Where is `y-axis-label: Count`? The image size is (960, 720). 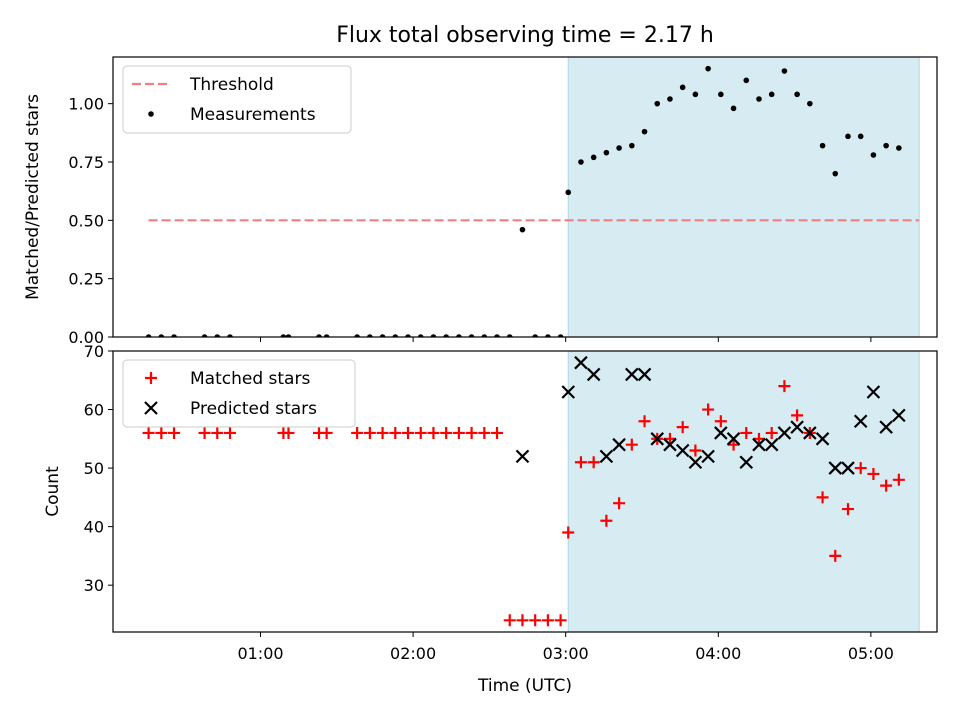 y-axis-label: Count is located at coordinates (53, 491).